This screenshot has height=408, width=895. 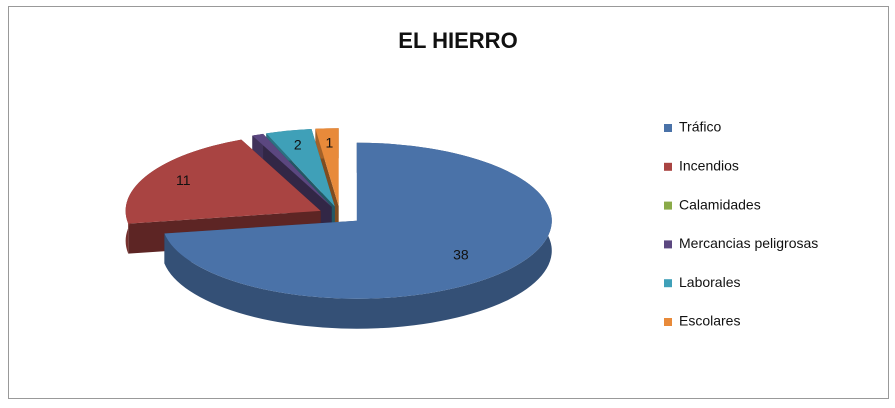 I want to click on data-label: 2, so click(x=298, y=145).